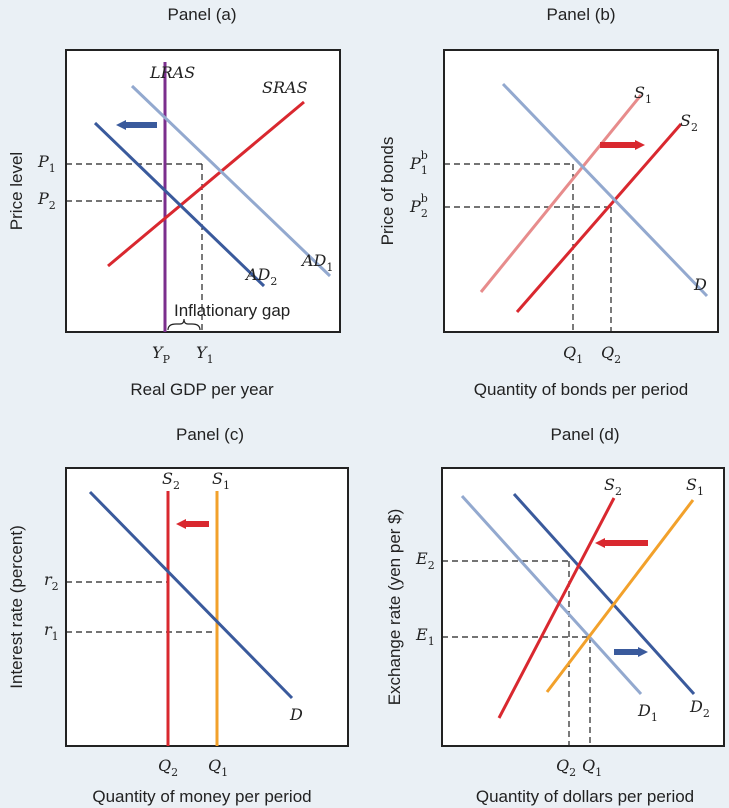  Describe the element at coordinates (425, 560) in the screenshot. I see `panel-d-ytick-e2: E2` at that location.